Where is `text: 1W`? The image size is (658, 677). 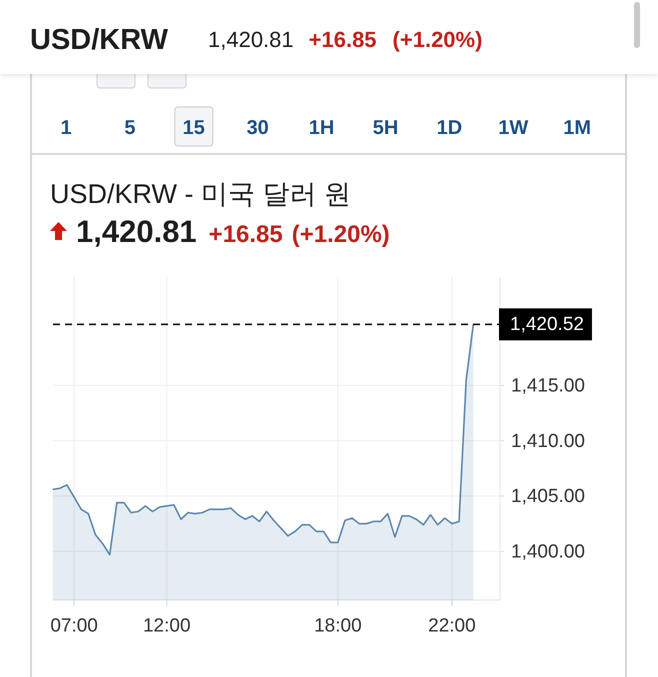
text: 1W is located at coordinates (513, 128).